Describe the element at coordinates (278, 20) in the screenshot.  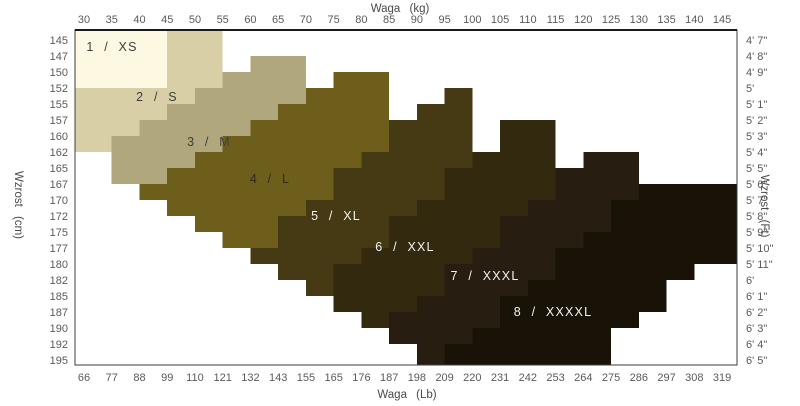
I see `top-axis-tick-kg: 65` at that location.